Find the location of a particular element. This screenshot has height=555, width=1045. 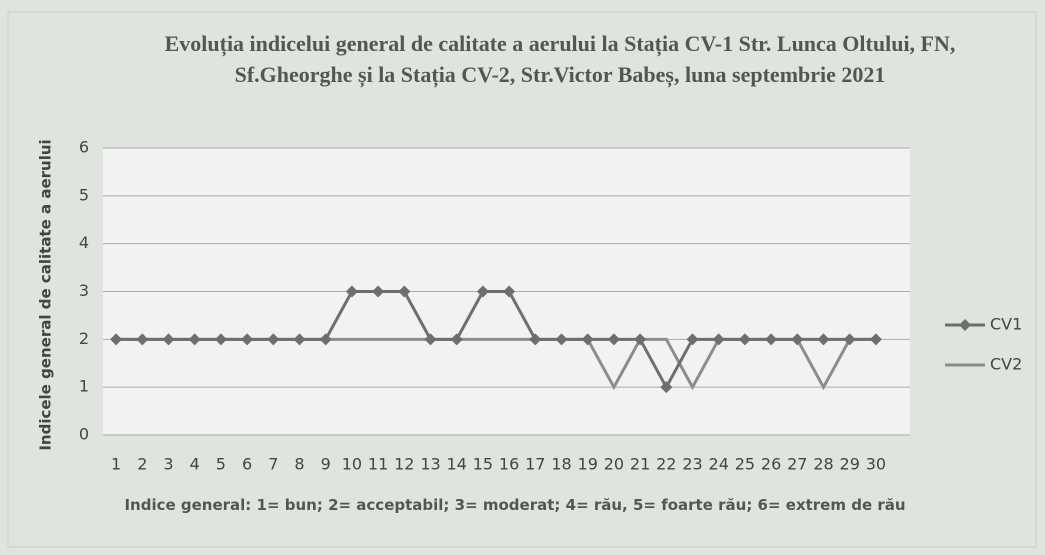

x-tick-label: 10 is located at coordinates (352, 464).